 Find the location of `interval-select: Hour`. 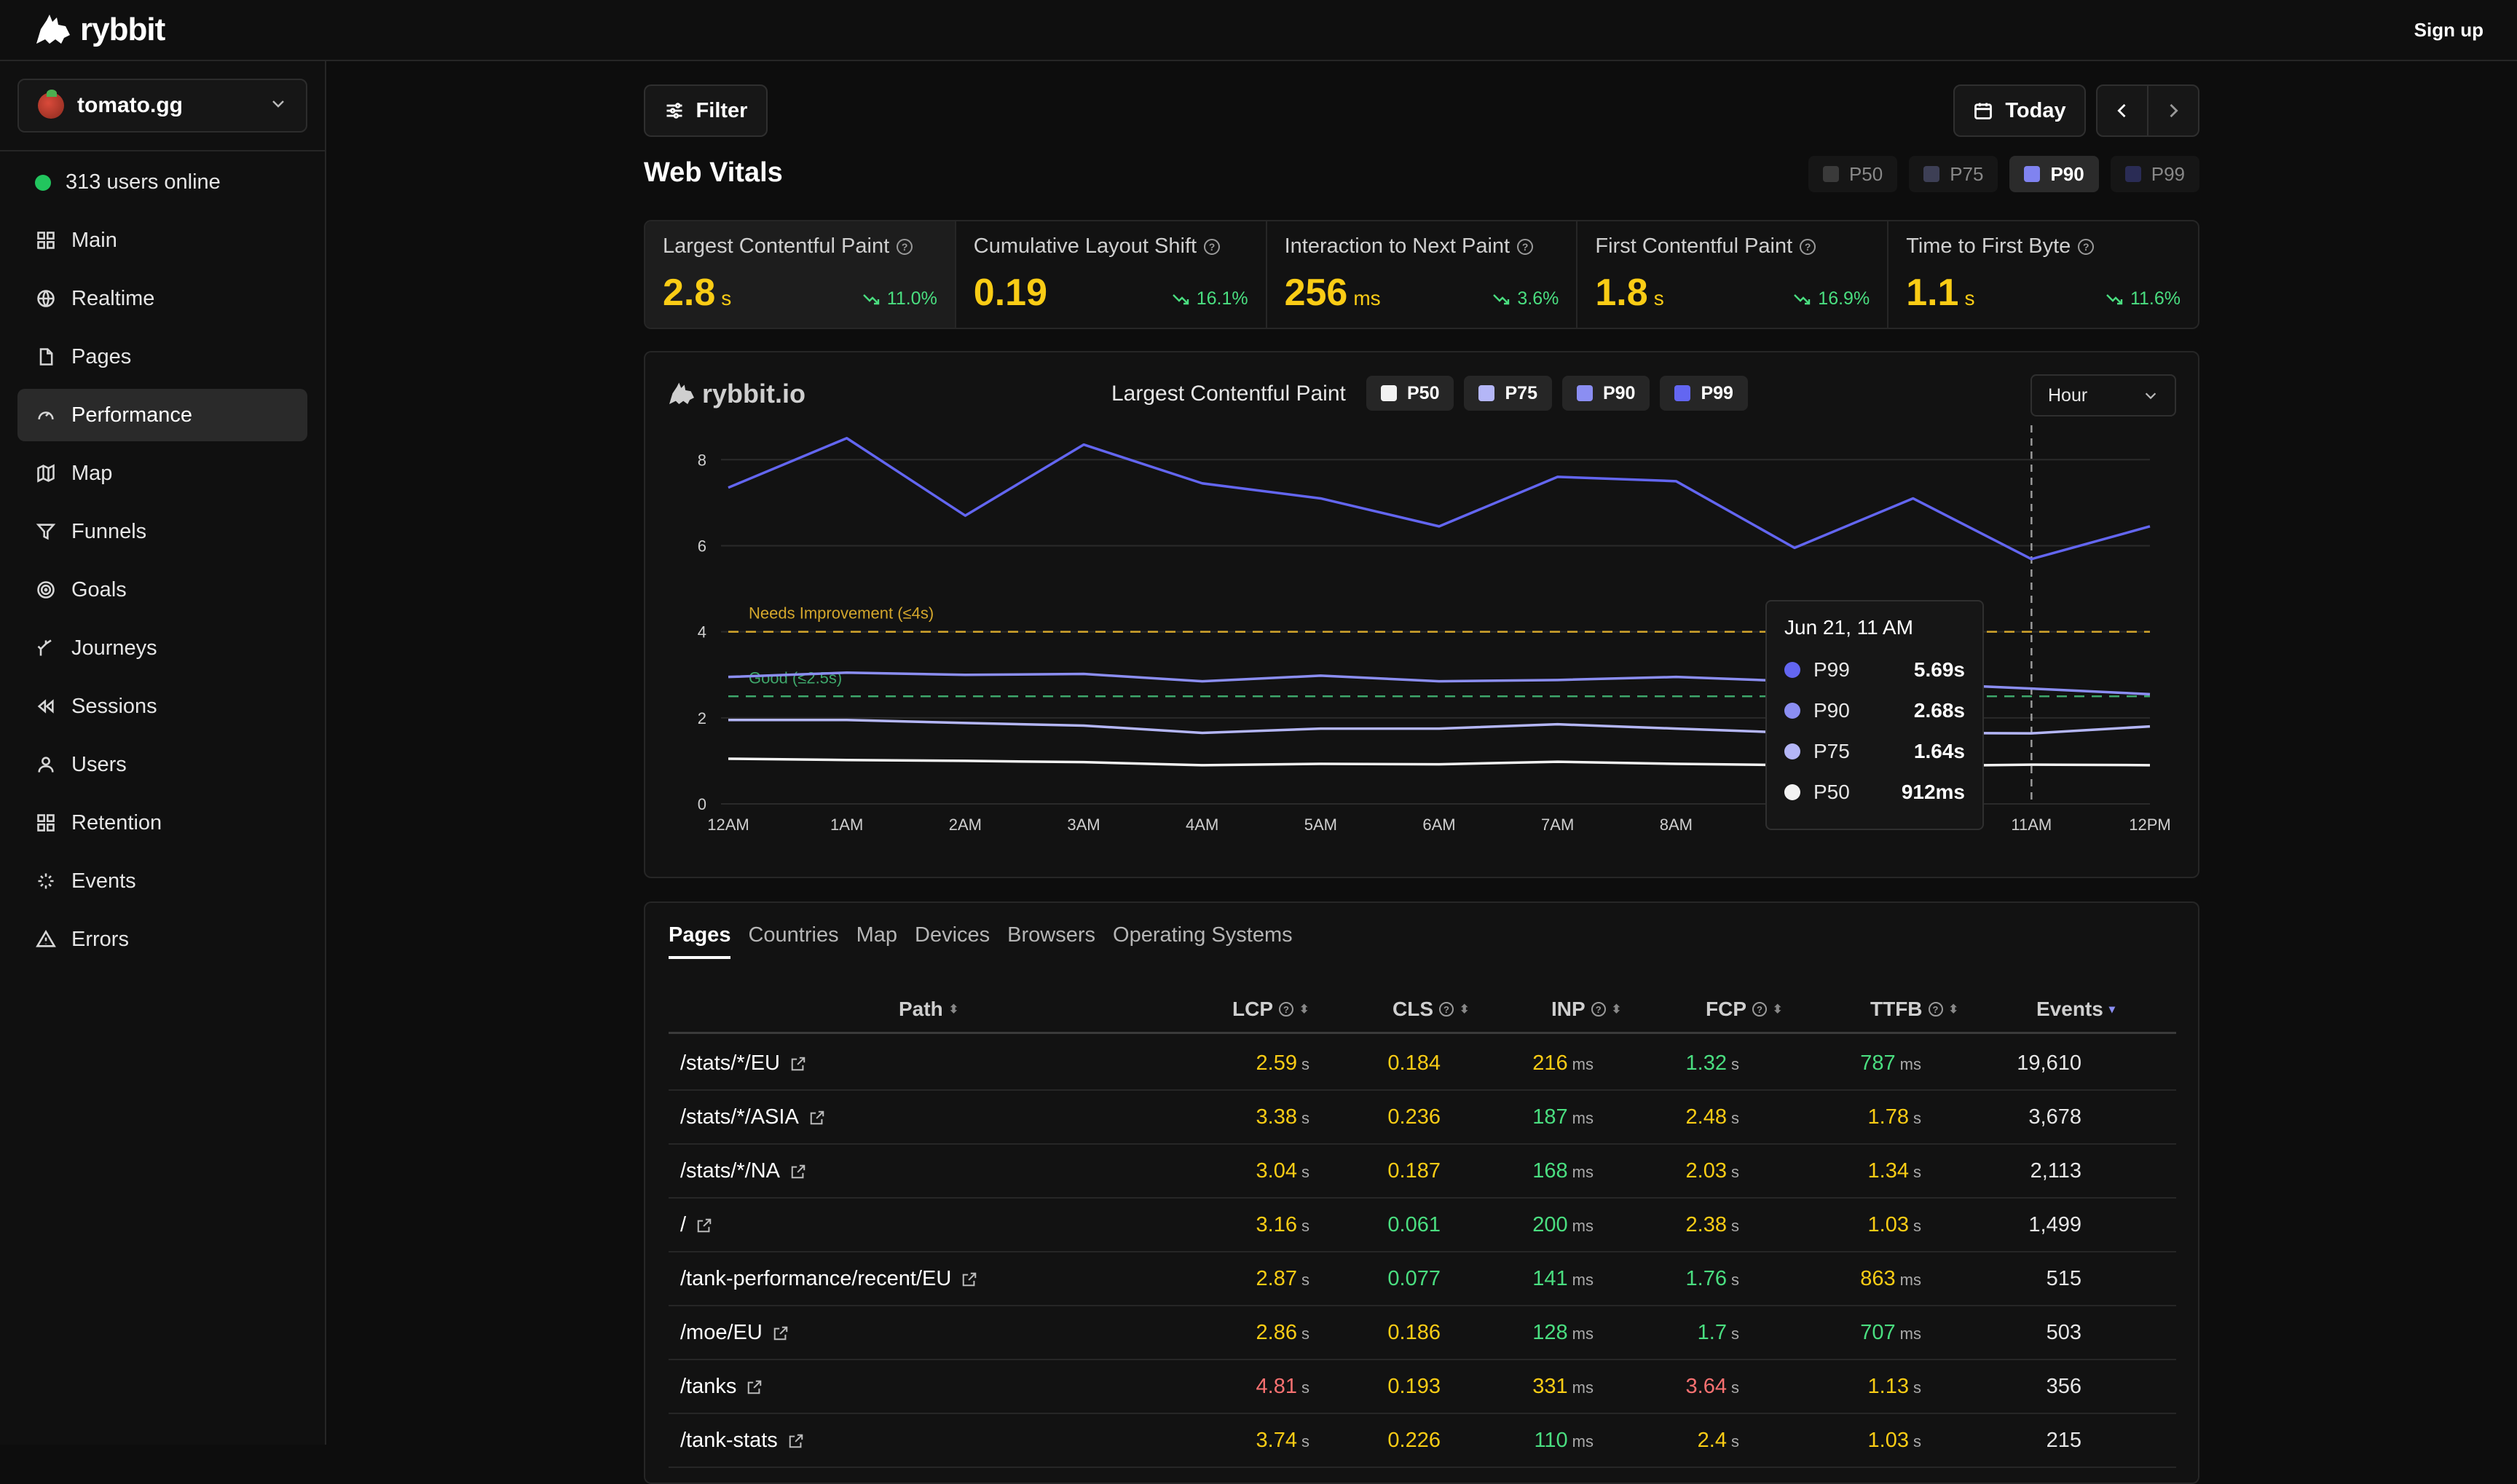

interval-select: Hour is located at coordinates (2103, 395).